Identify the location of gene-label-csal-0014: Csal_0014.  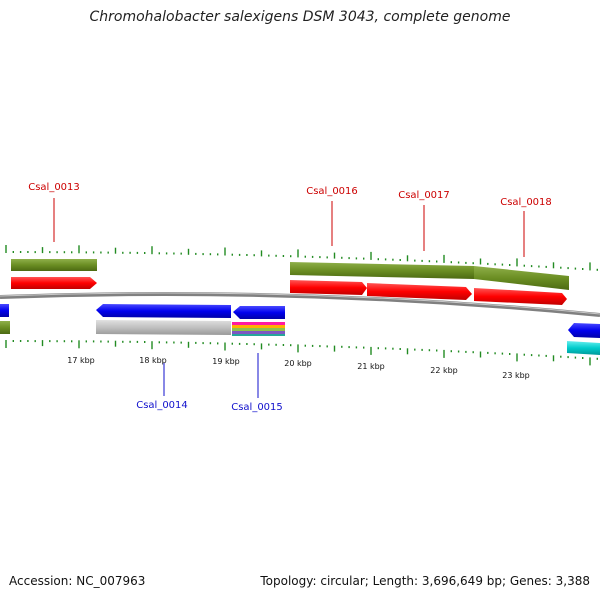
(162, 405).